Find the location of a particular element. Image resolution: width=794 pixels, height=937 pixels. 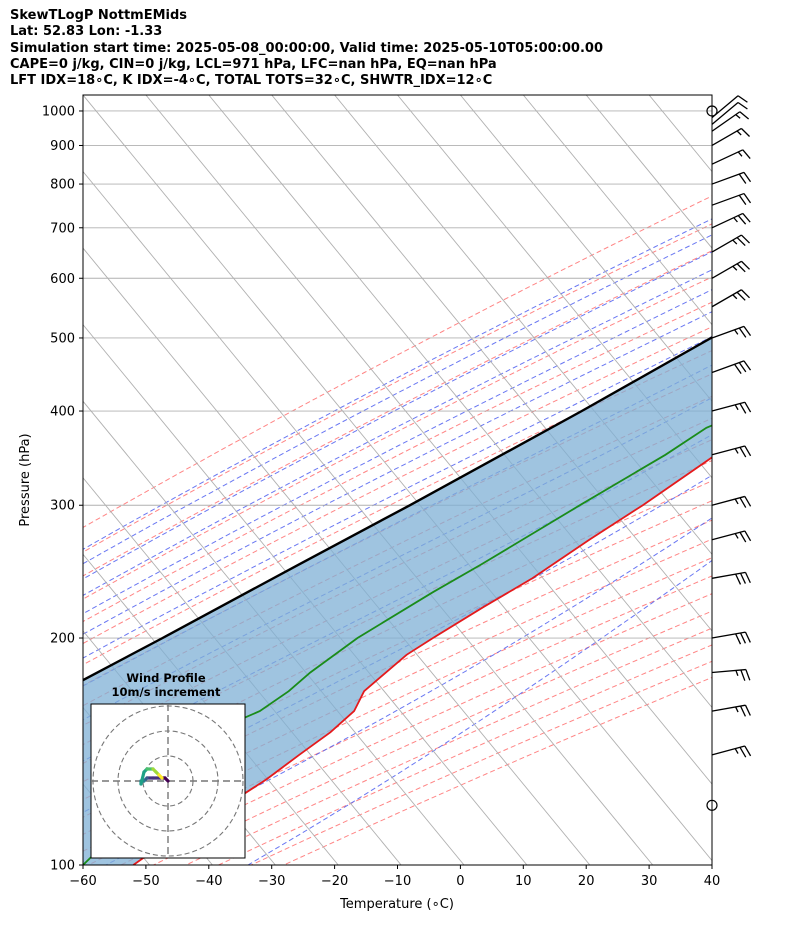

y-tick-label: 900 is located at coordinates (62, 146).